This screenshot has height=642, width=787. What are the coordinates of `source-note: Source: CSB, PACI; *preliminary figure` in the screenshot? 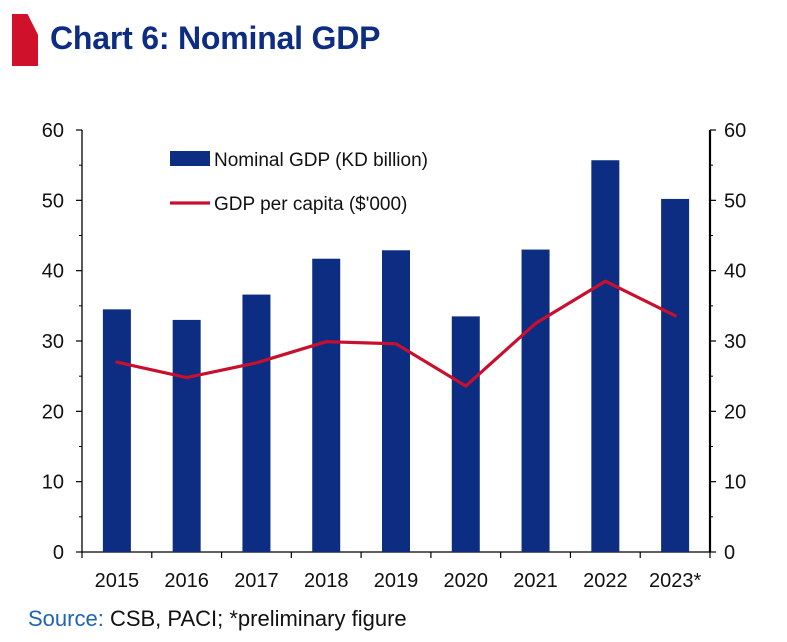 It's located at (217, 619).